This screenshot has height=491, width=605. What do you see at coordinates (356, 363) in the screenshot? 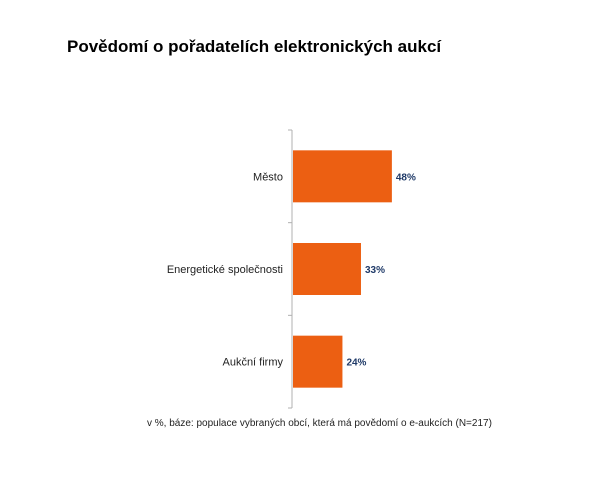
I see `value-label: 24%` at bounding box center [356, 363].